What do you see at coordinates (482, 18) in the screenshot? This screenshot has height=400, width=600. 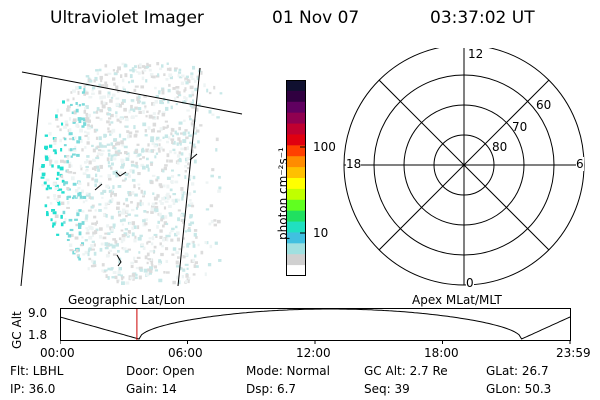 I see `time-label: 03:37:02 UT` at bounding box center [482, 18].